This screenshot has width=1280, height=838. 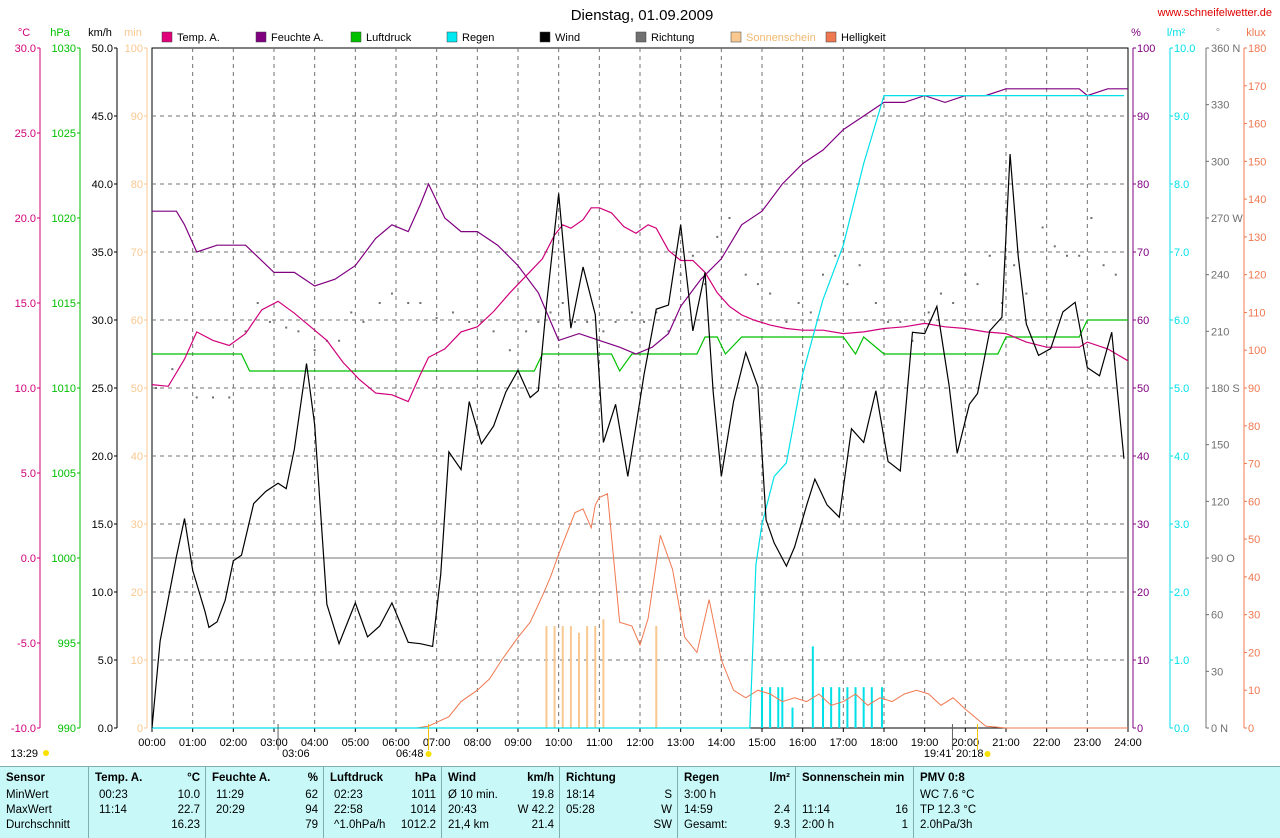 I want to click on temp-unit: °C, so click(x=24, y=33).